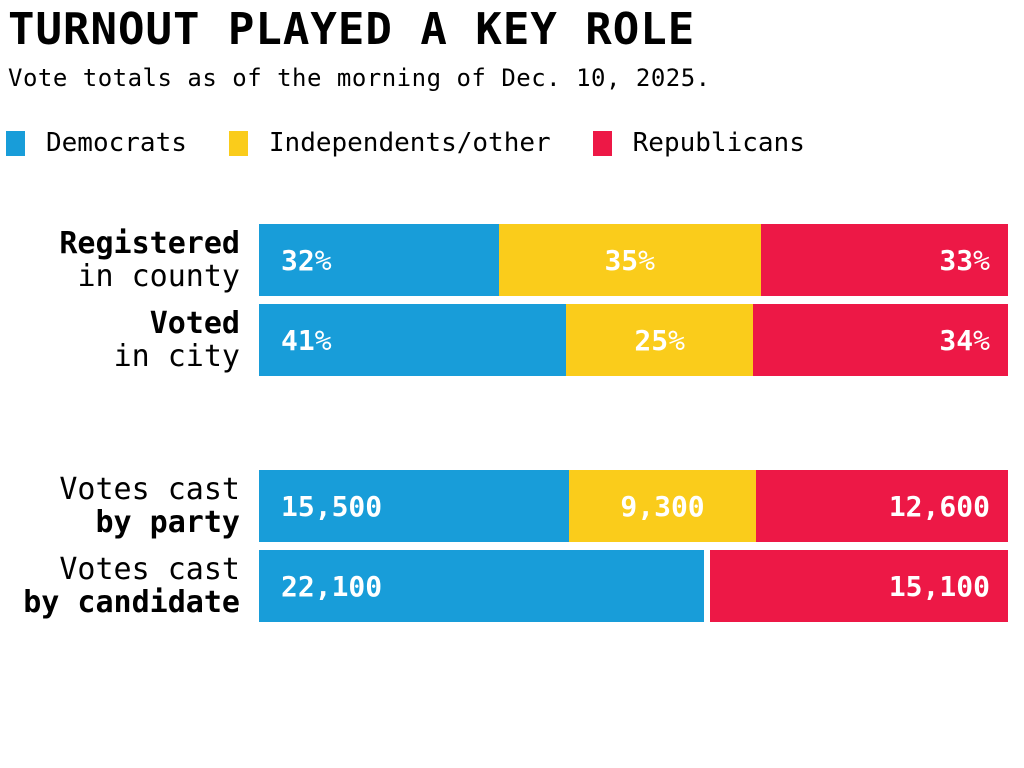  I want to click on row-label-line2: by candidate, so click(131, 602).